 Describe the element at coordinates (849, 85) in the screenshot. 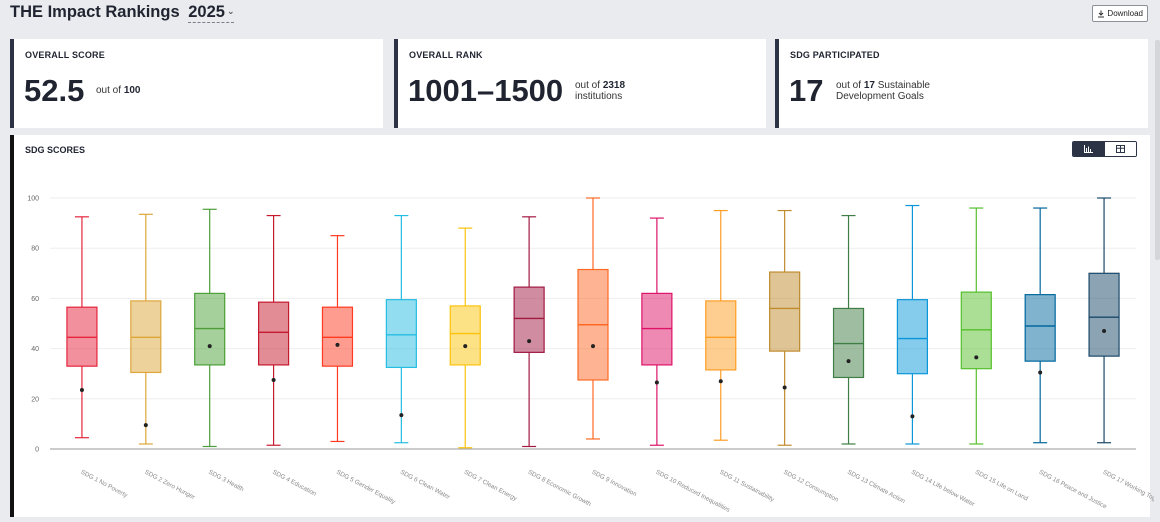

I see `sdg-participated-desc-prefix: out of` at that location.